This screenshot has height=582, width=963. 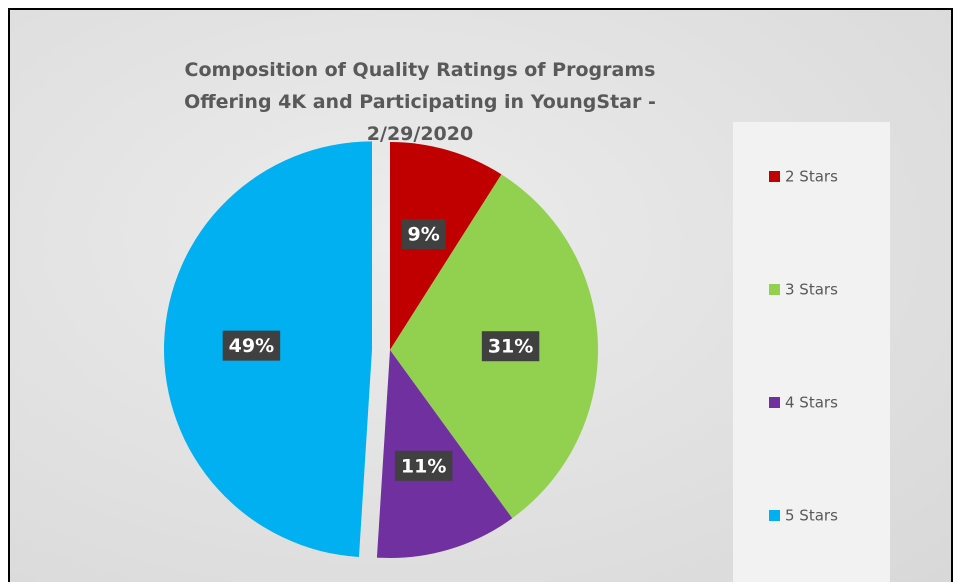 What do you see at coordinates (811, 290) in the screenshot?
I see `legend-label: 3 Stars` at bounding box center [811, 290].